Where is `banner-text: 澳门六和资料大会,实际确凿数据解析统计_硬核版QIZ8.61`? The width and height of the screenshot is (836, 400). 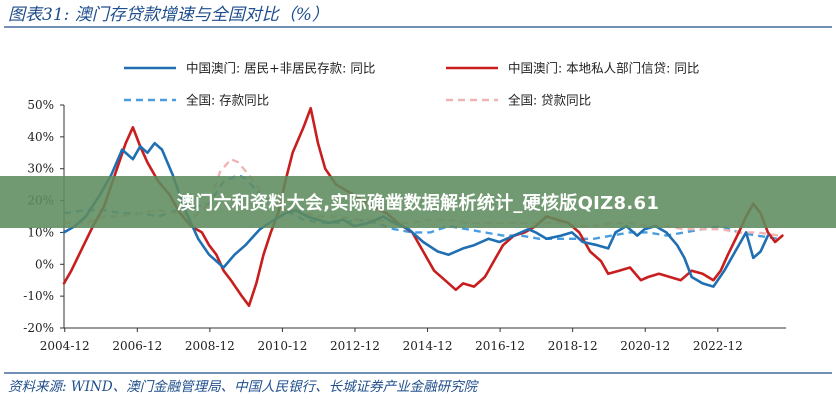
banner-text: 澳门六和资料大会,实际确凿数据解析统计_硬核版QIZ8.61 is located at coordinates (418, 203).